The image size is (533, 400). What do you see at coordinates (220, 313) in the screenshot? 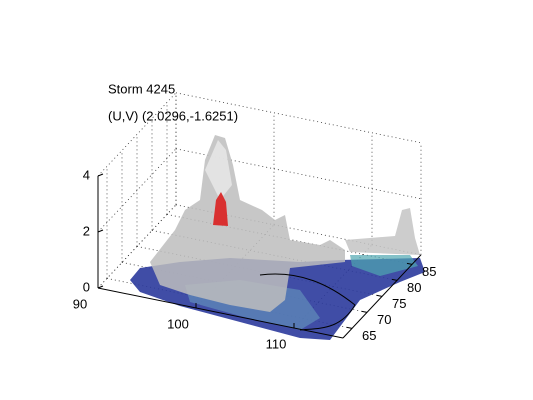
I see `x-axis` at bounding box center [220, 313].